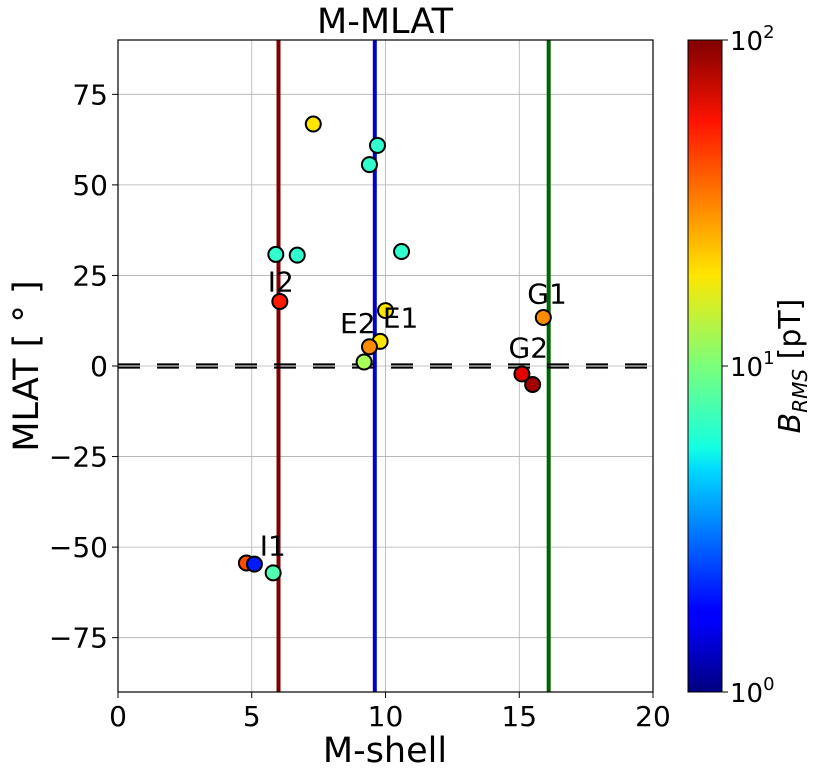  Describe the element at coordinates (90, 94) in the screenshot. I see `y-tick-label: 75` at that location.